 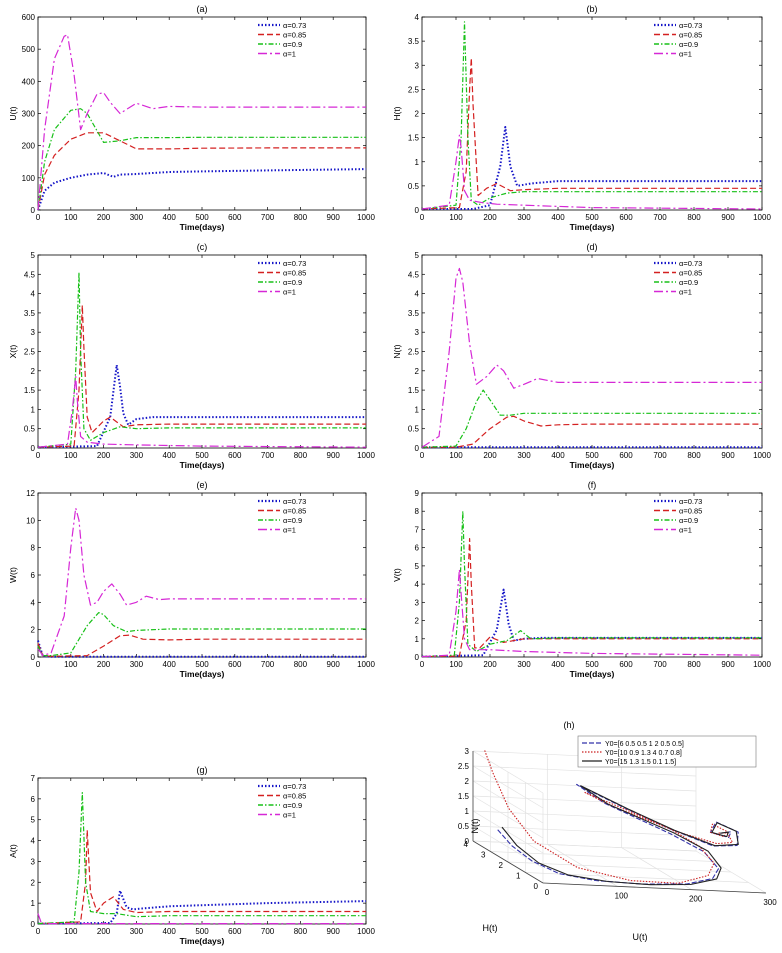 What do you see at coordinates (29, 146) in the screenshot?
I see `y-tick-label: 200` at bounding box center [29, 146].